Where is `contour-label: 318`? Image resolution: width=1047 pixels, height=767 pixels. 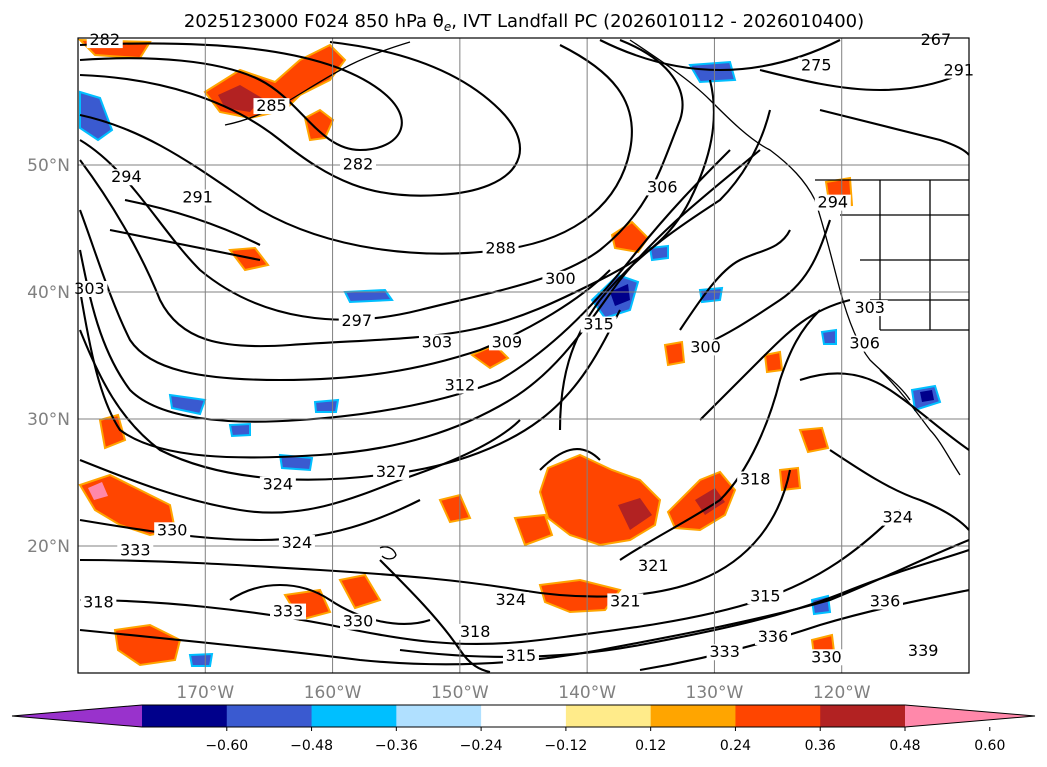 contour-label: 318 is located at coordinates (755, 479).